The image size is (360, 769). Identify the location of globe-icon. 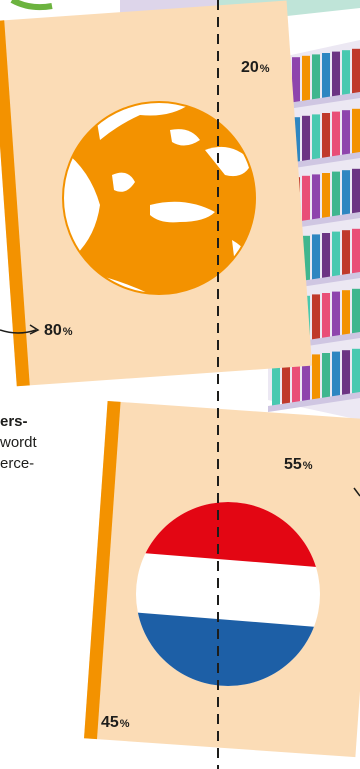
(159, 198).